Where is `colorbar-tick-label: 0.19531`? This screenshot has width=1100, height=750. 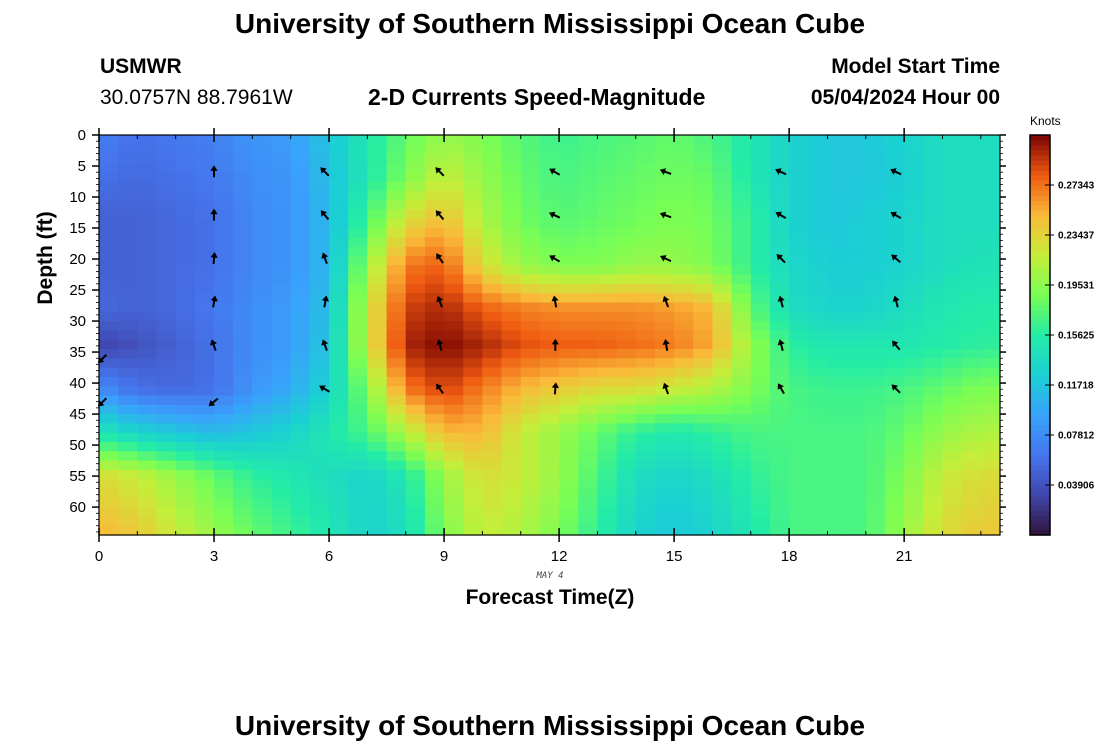 colorbar-tick-label: 0.19531 is located at coordinates (1076, 286).